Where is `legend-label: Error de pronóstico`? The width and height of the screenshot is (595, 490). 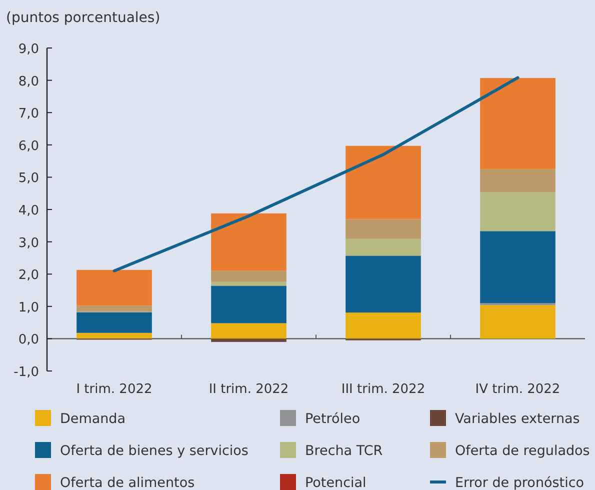
legend-label: Error de pronóstico is located at coordinates (519, 482).